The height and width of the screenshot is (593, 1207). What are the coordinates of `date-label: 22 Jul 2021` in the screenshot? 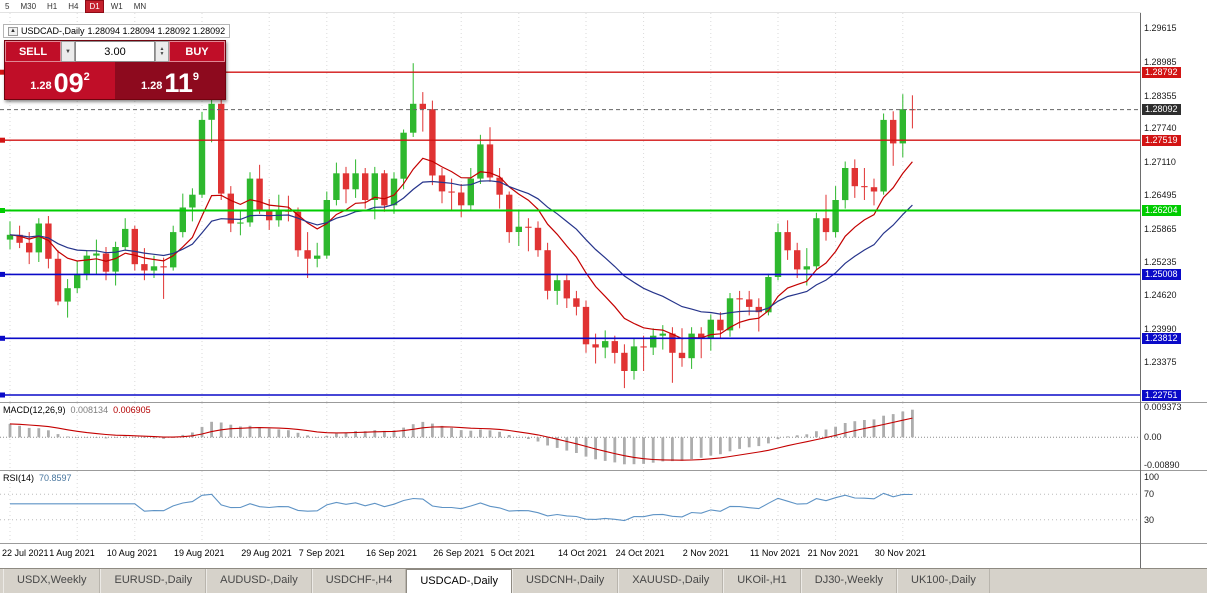 It's located at (25, 553).